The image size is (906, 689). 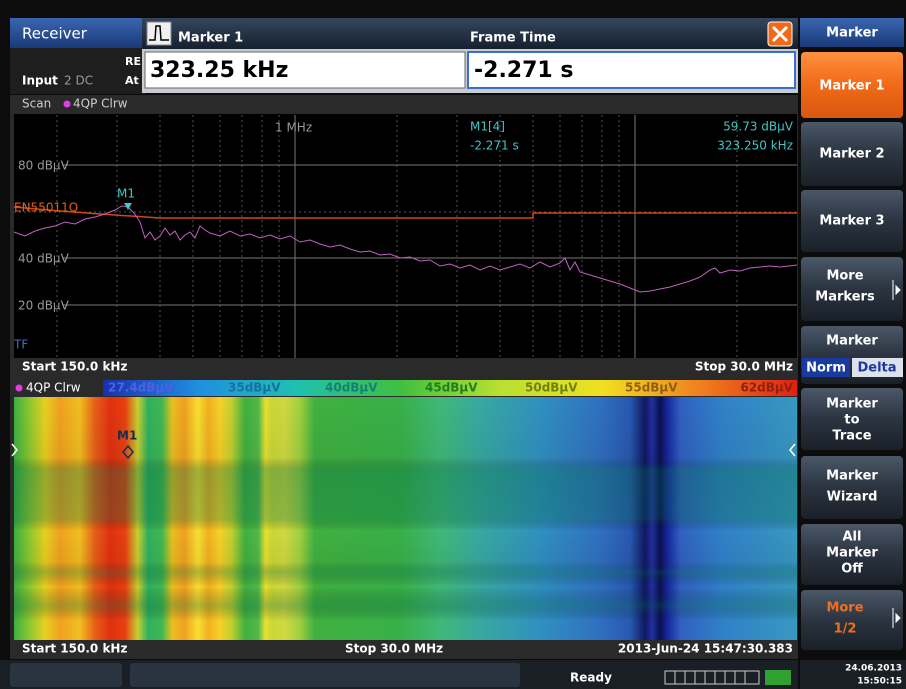 What do you see at coordinates (20, 345) in the screenshot?
I see `transducer-label: TF` at bounding box center [20, 345].